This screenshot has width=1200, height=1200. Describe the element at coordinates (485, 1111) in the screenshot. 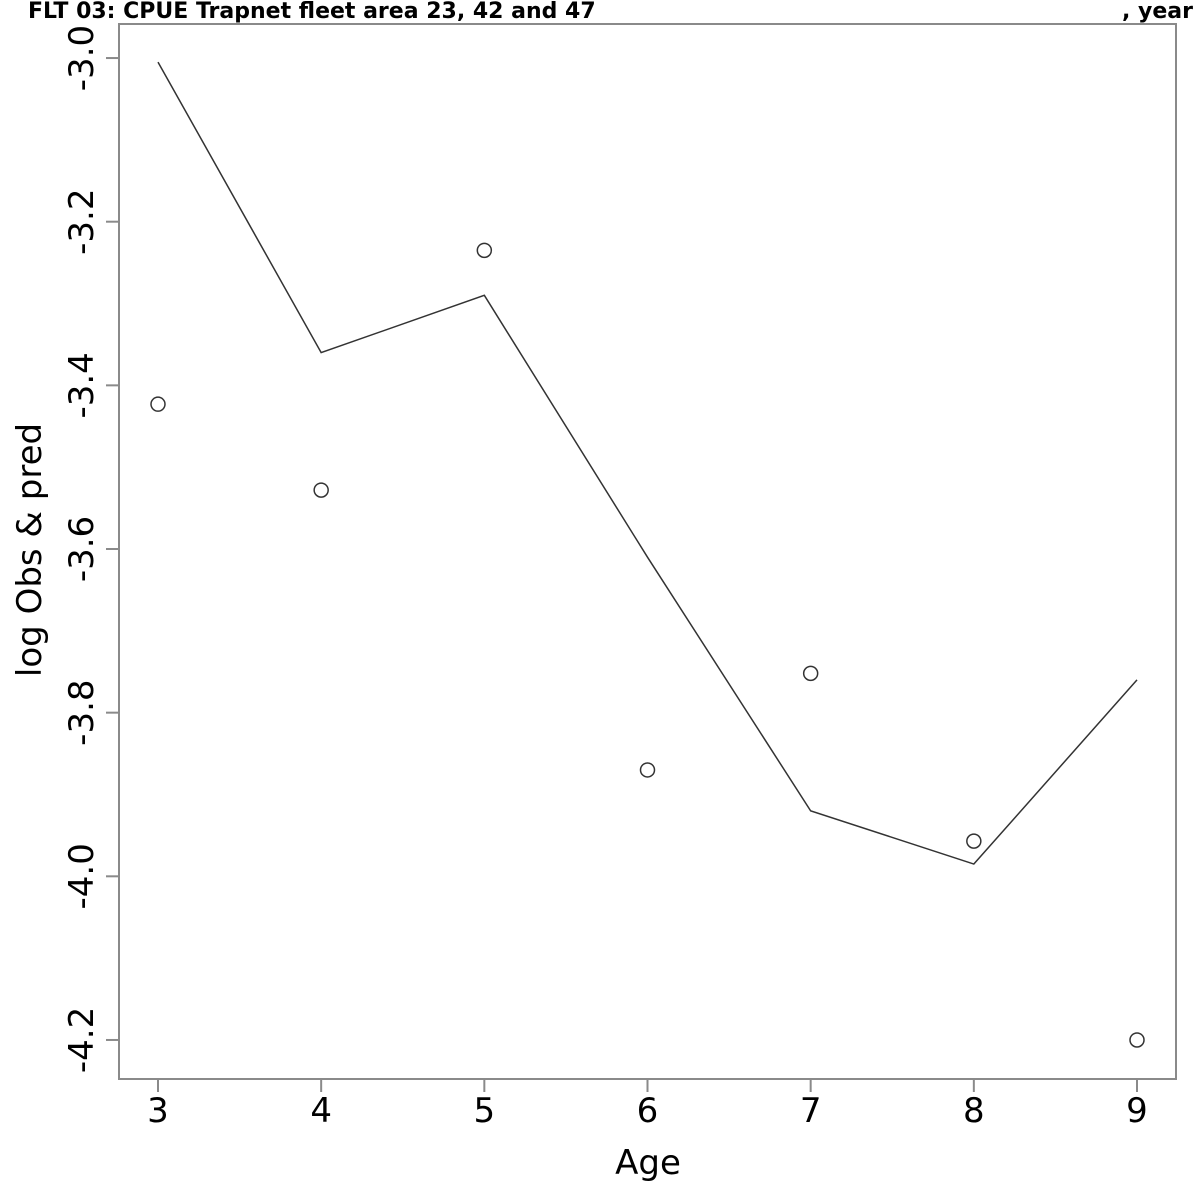

I see `x-axis-tick-label: 5` at that location.